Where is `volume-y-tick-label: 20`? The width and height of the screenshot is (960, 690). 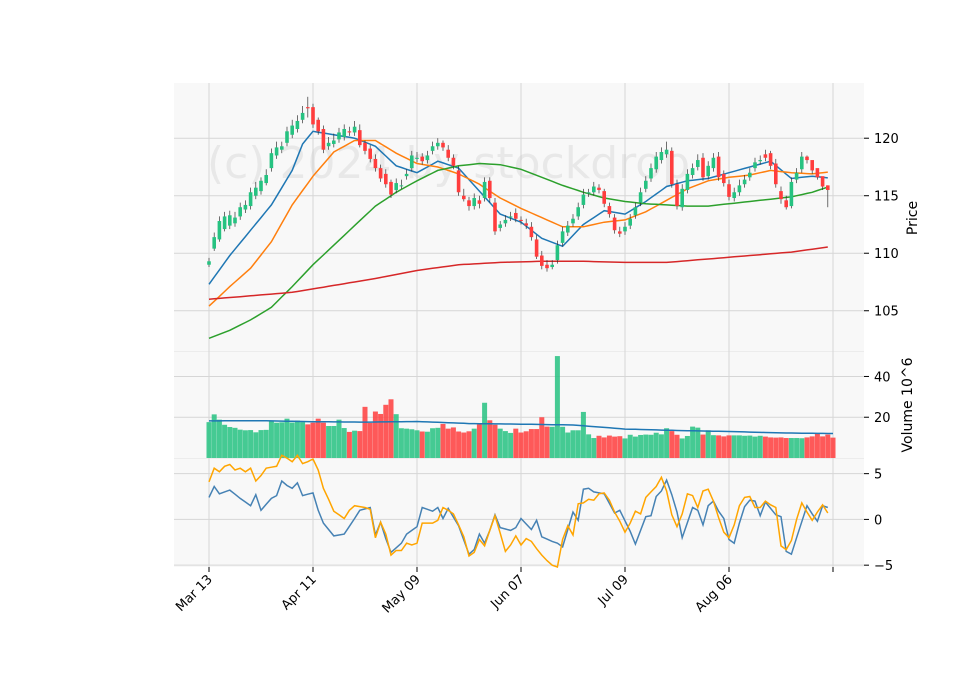
volume-y-tick-label: 20 is located at coordinates (882, 418).